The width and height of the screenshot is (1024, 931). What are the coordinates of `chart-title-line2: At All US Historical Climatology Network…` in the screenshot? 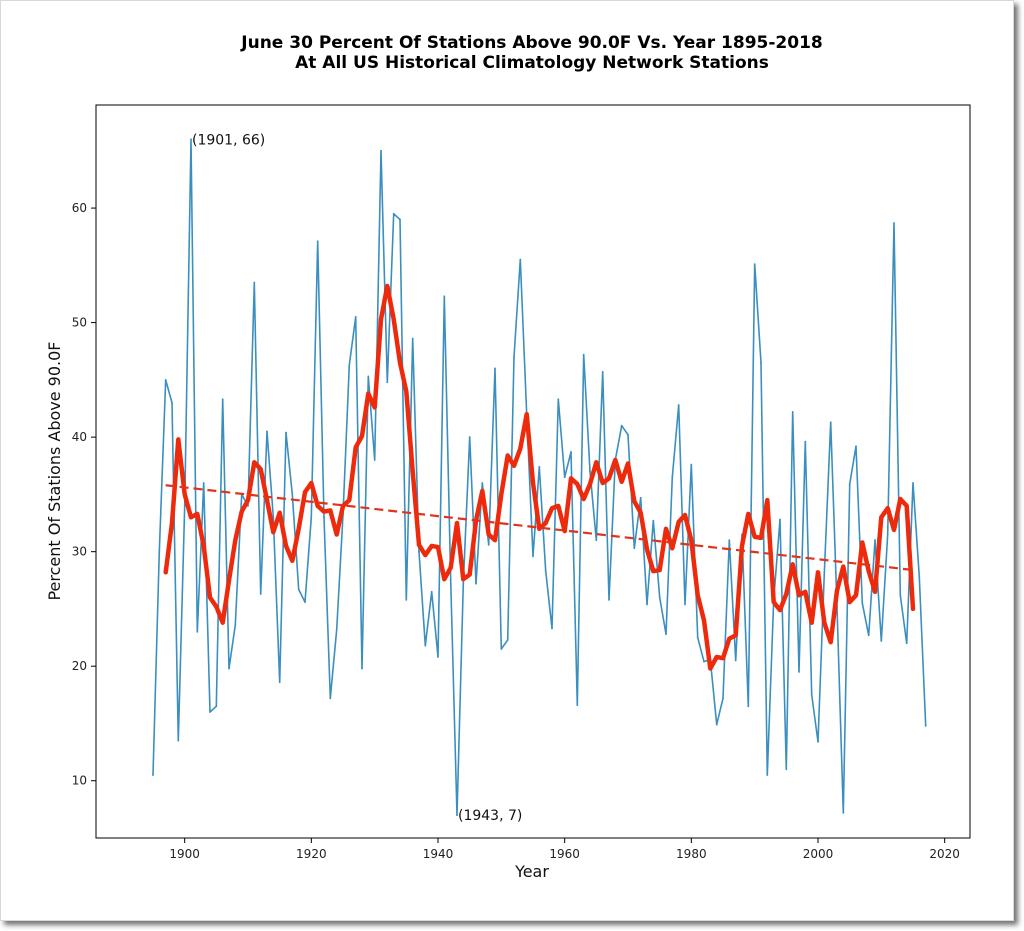 It's located at (532, 63).